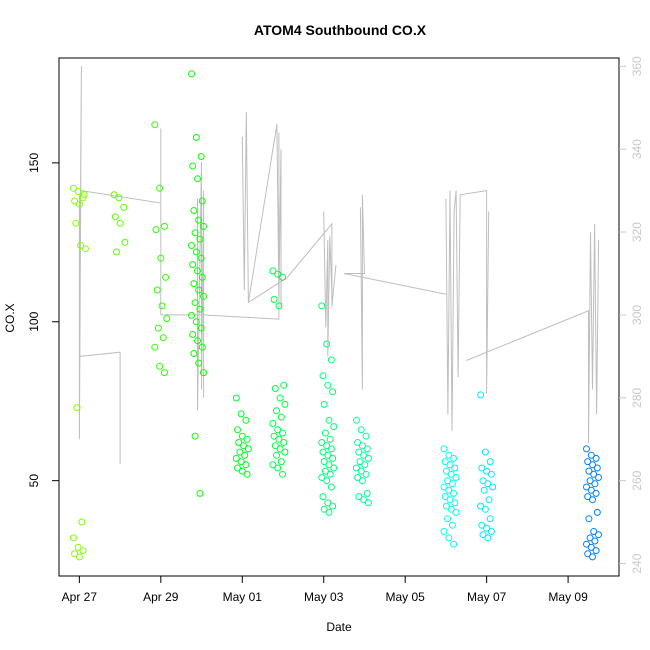 This screenshot has height=650, width=650. I want to click on secondary-series-line, so click(240, 226).